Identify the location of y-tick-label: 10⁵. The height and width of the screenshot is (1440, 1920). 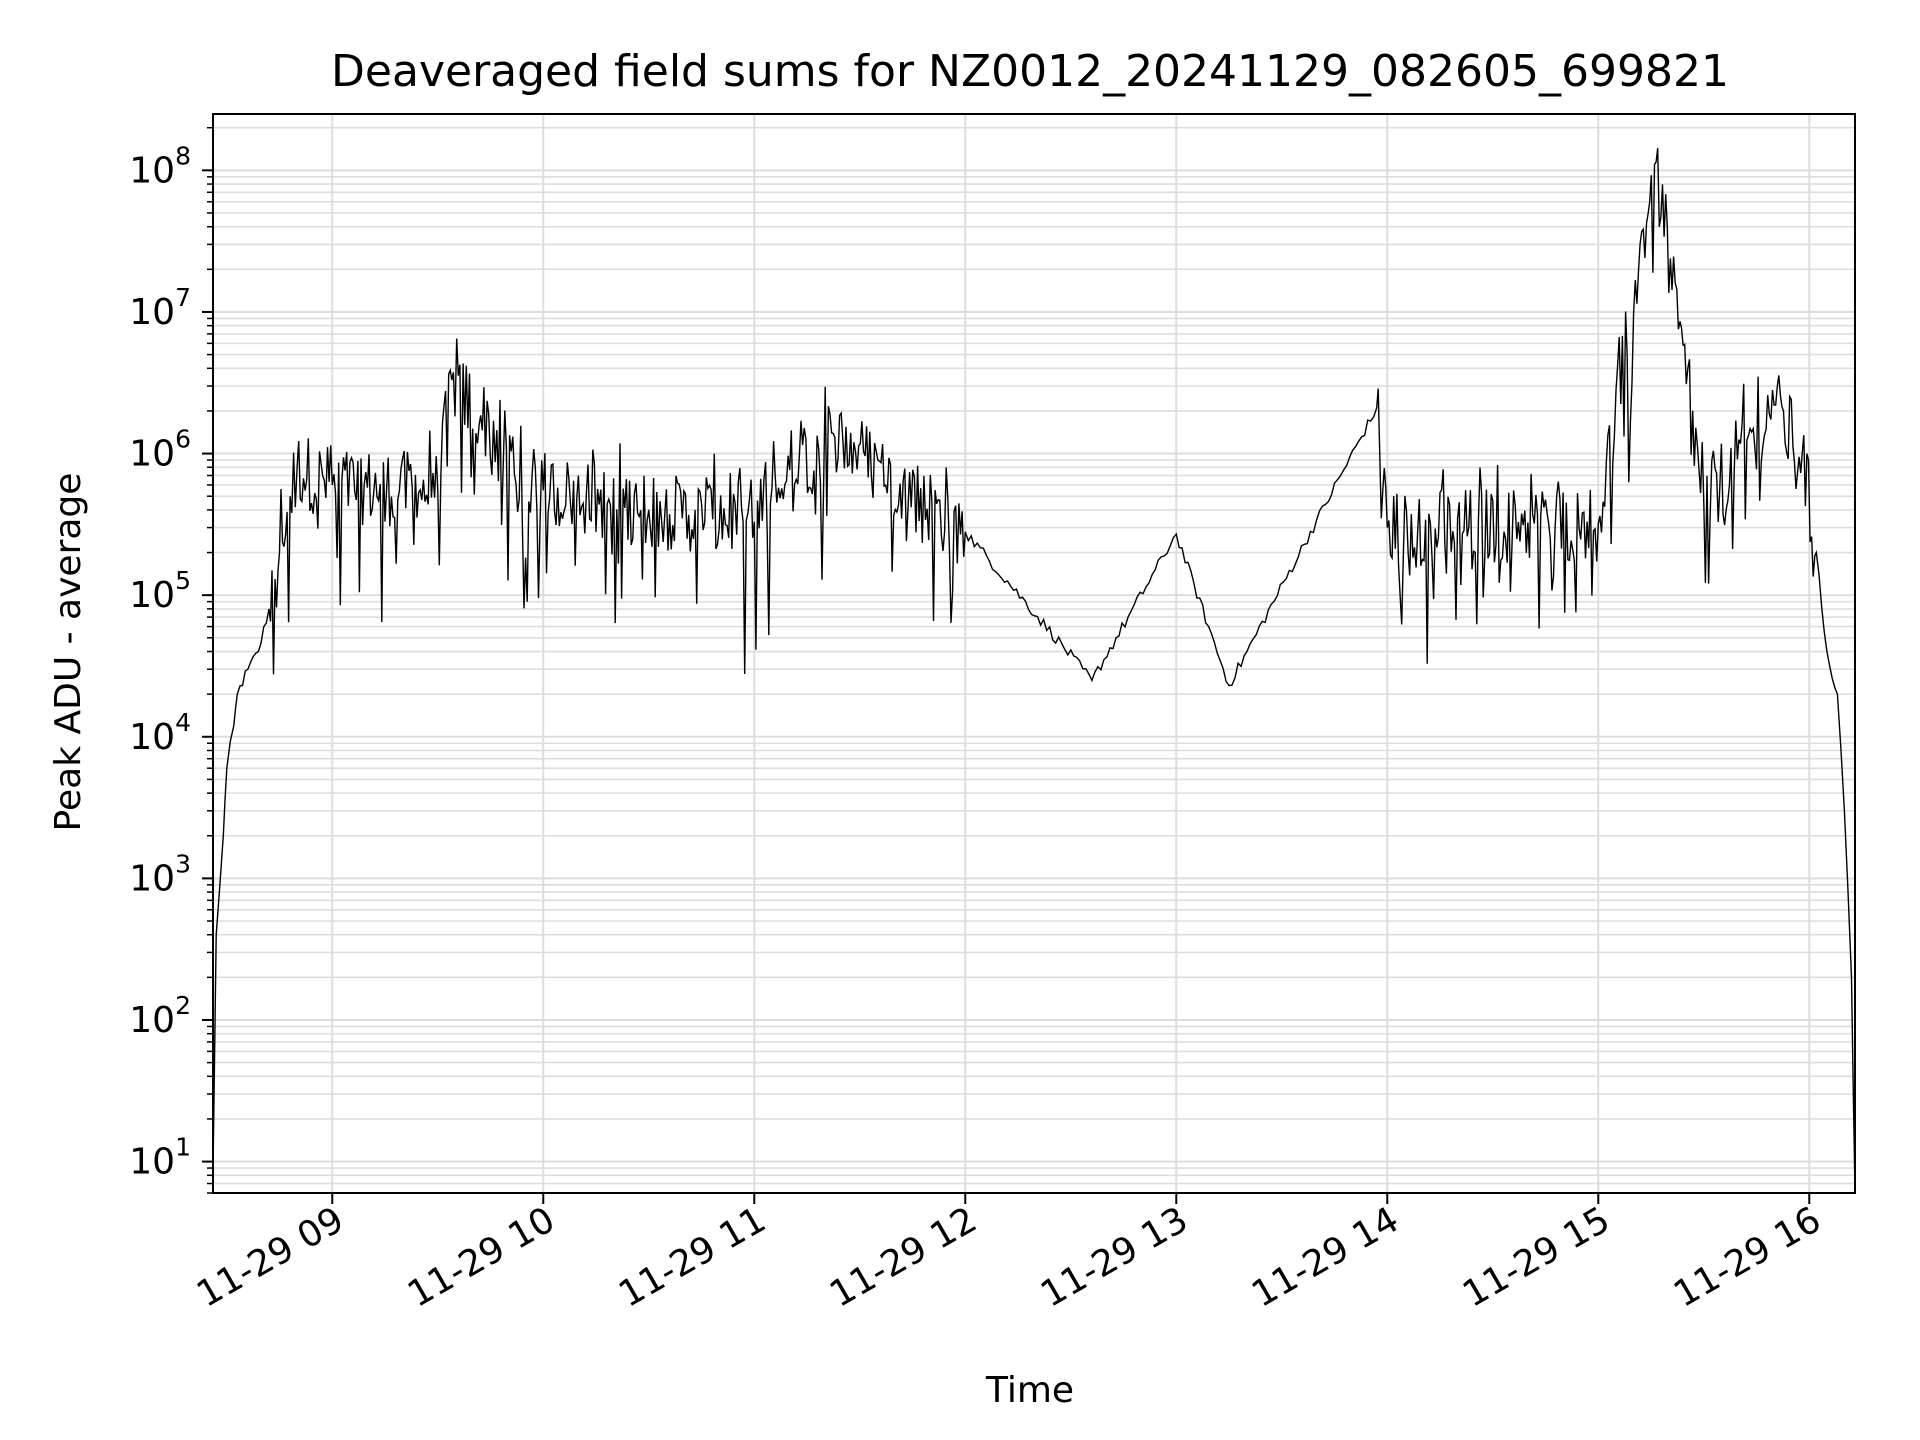
(160, 591).